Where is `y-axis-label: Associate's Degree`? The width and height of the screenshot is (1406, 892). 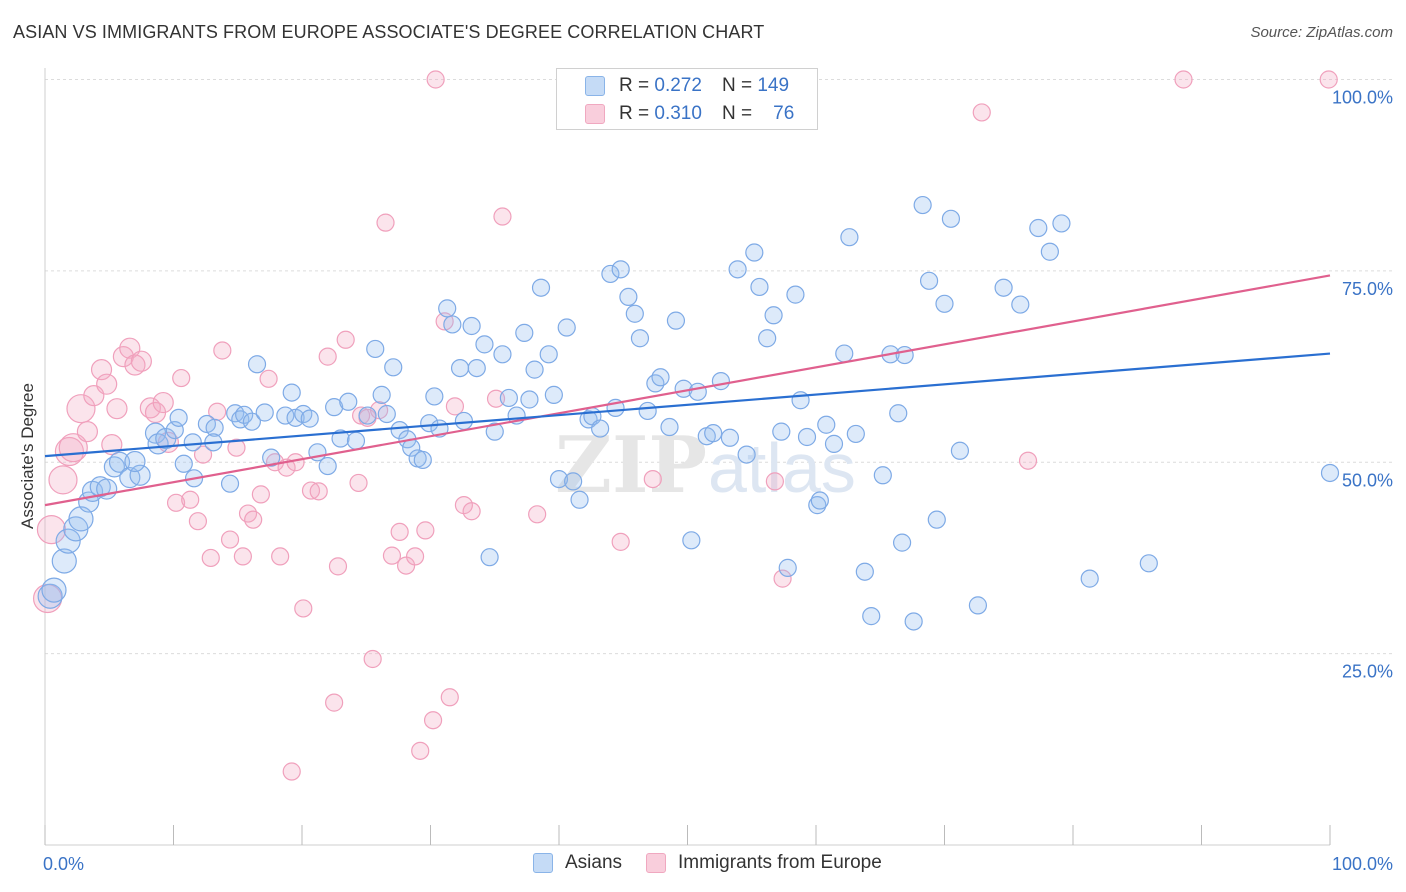 y-axis-label: Associate's Degree is located at coordinates (27, 456).